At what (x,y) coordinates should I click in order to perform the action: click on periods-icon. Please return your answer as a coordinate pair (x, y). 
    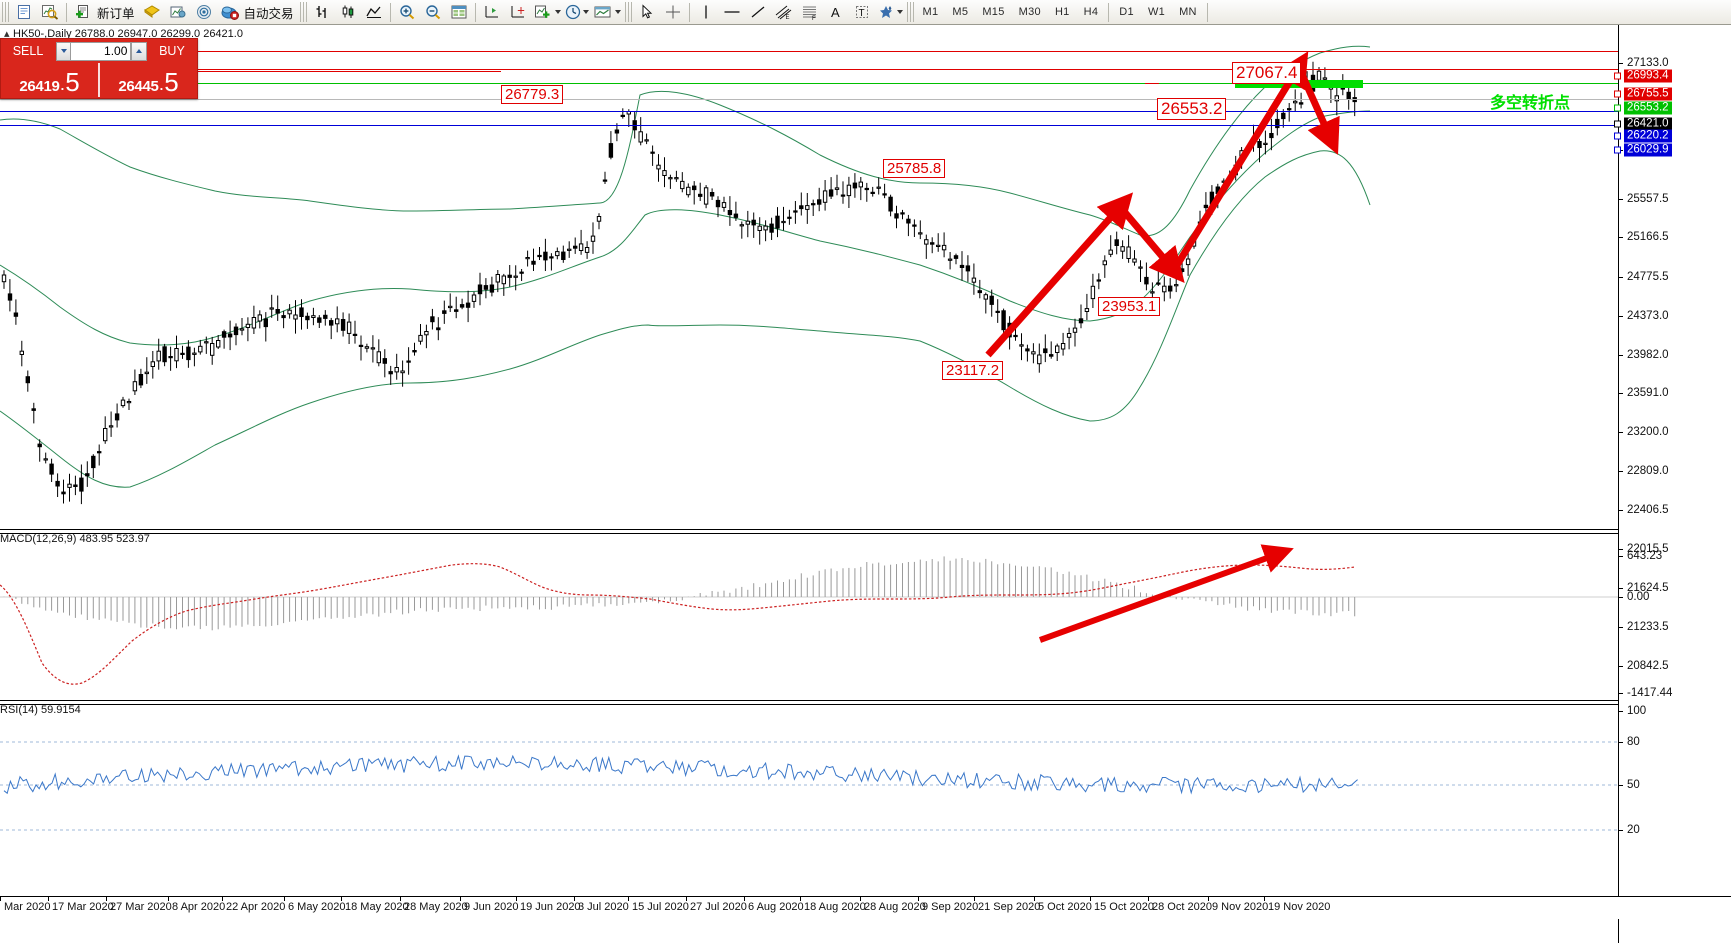
    Looking at the image, I should click on (577, 12).